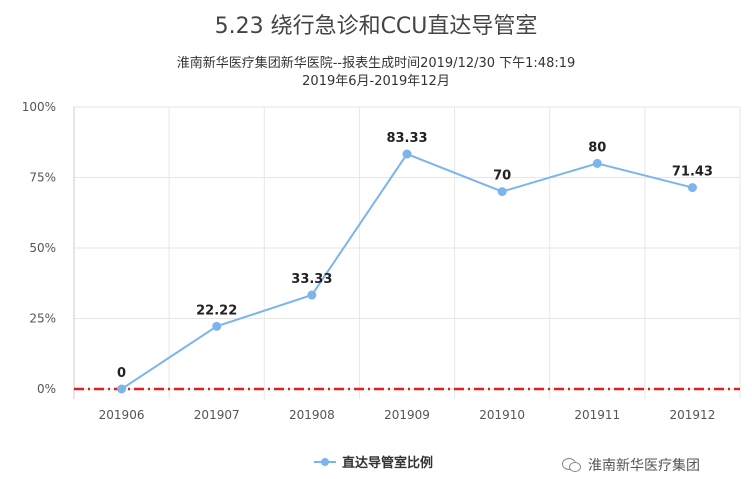 Image resolution: width=752 pixels, height=479 pixels. I want to click on x-tick-label: 201909, so click(407, 415).